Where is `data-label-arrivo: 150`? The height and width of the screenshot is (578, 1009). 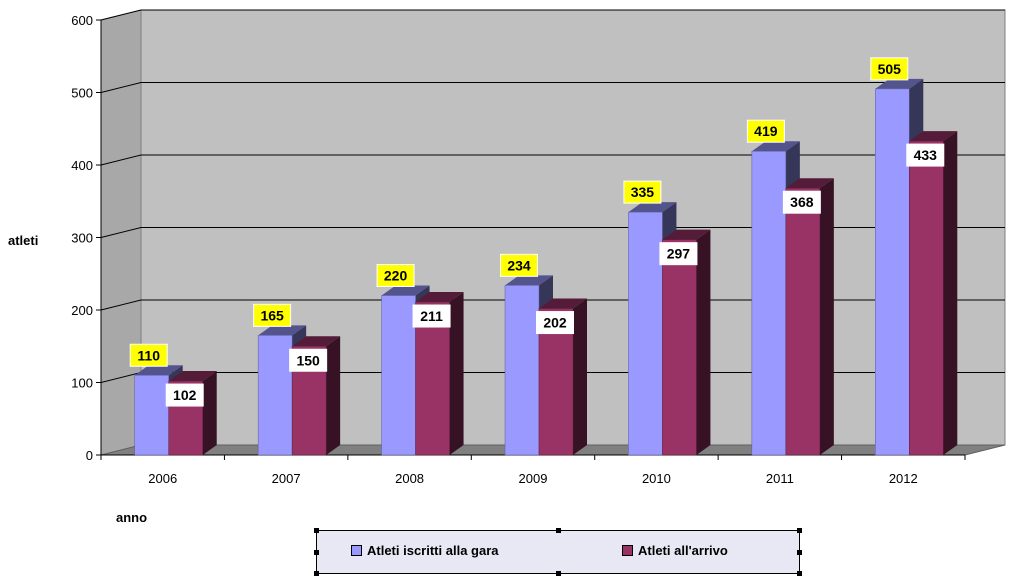
data-label-arrivo: 150 is located at coordinates (308, 360).